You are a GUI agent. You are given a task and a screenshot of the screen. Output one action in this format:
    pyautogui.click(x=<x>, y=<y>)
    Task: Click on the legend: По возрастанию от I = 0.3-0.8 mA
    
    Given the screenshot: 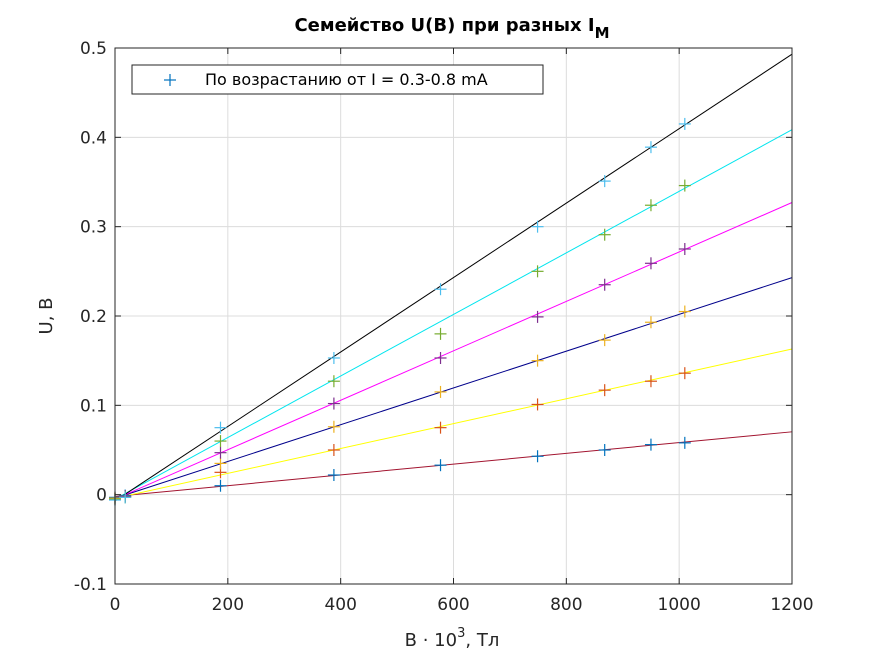 What is the action you would take?
    pyautogui.click(x=337, y=79)
    